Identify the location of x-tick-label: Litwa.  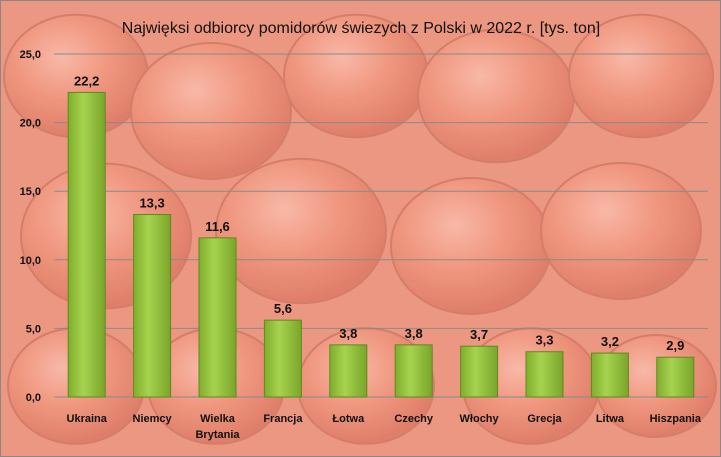
(610, 419).